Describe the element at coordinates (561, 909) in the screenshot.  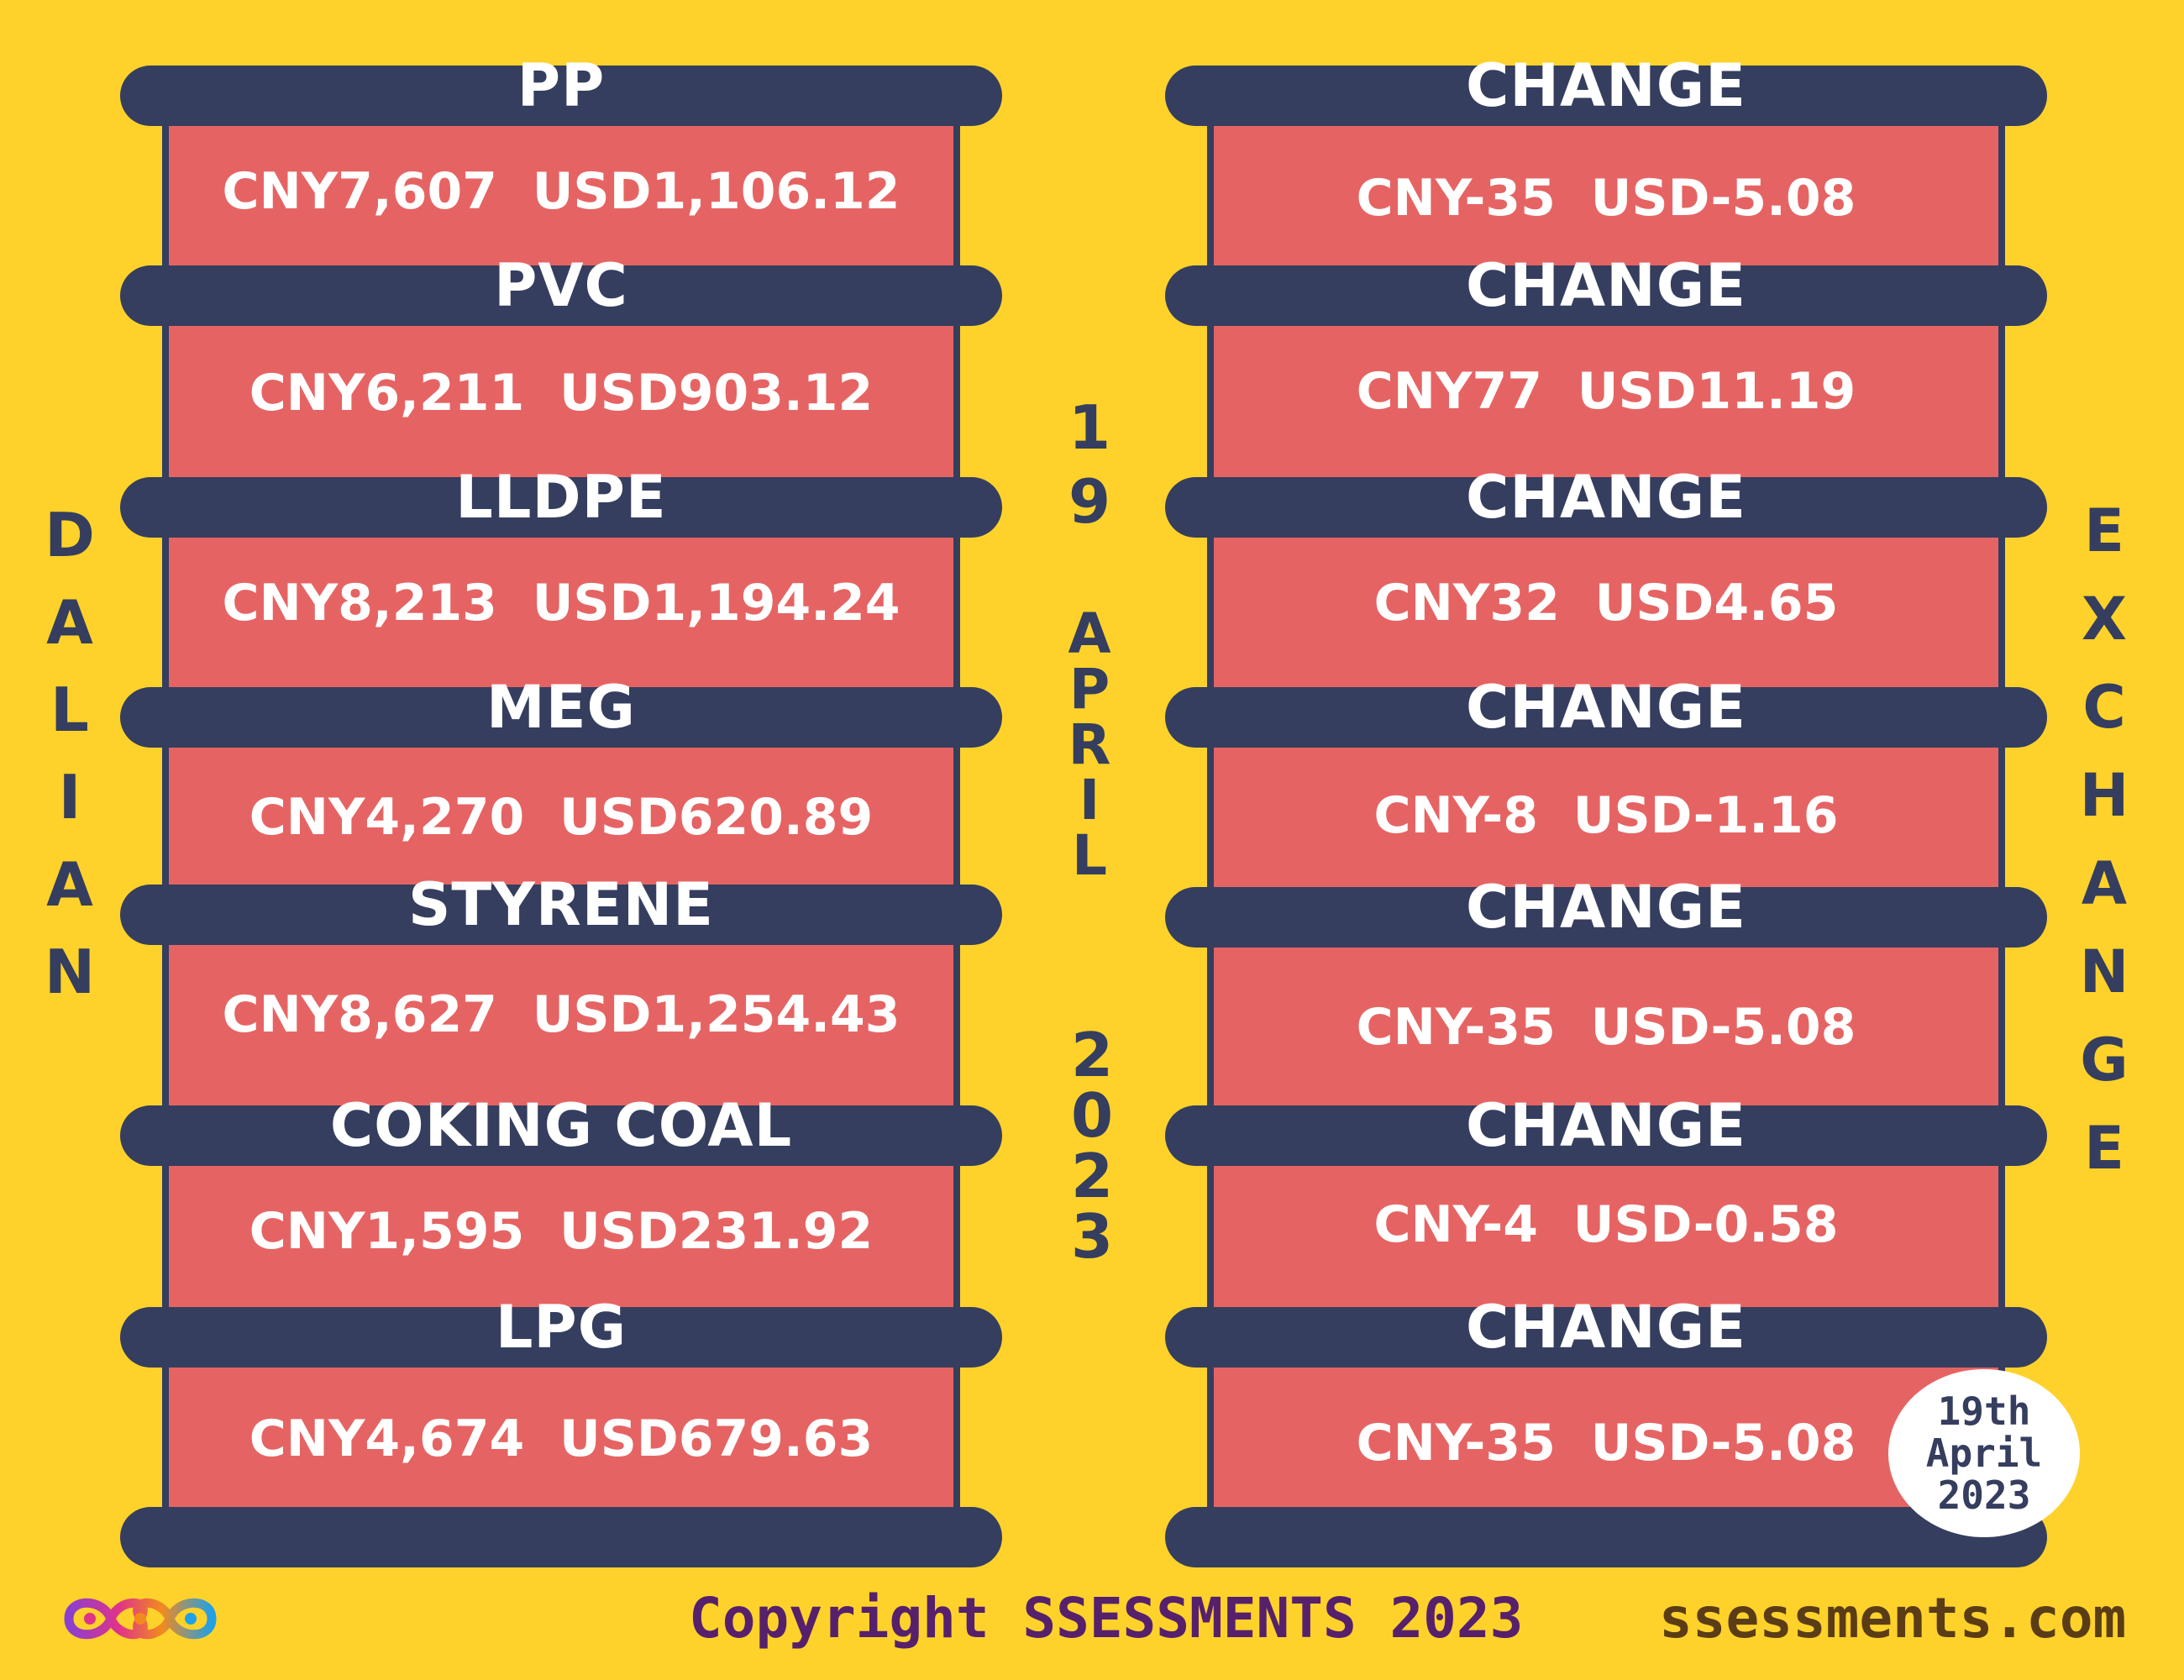
I see `product-header-styrene: STYRENE` at that location.